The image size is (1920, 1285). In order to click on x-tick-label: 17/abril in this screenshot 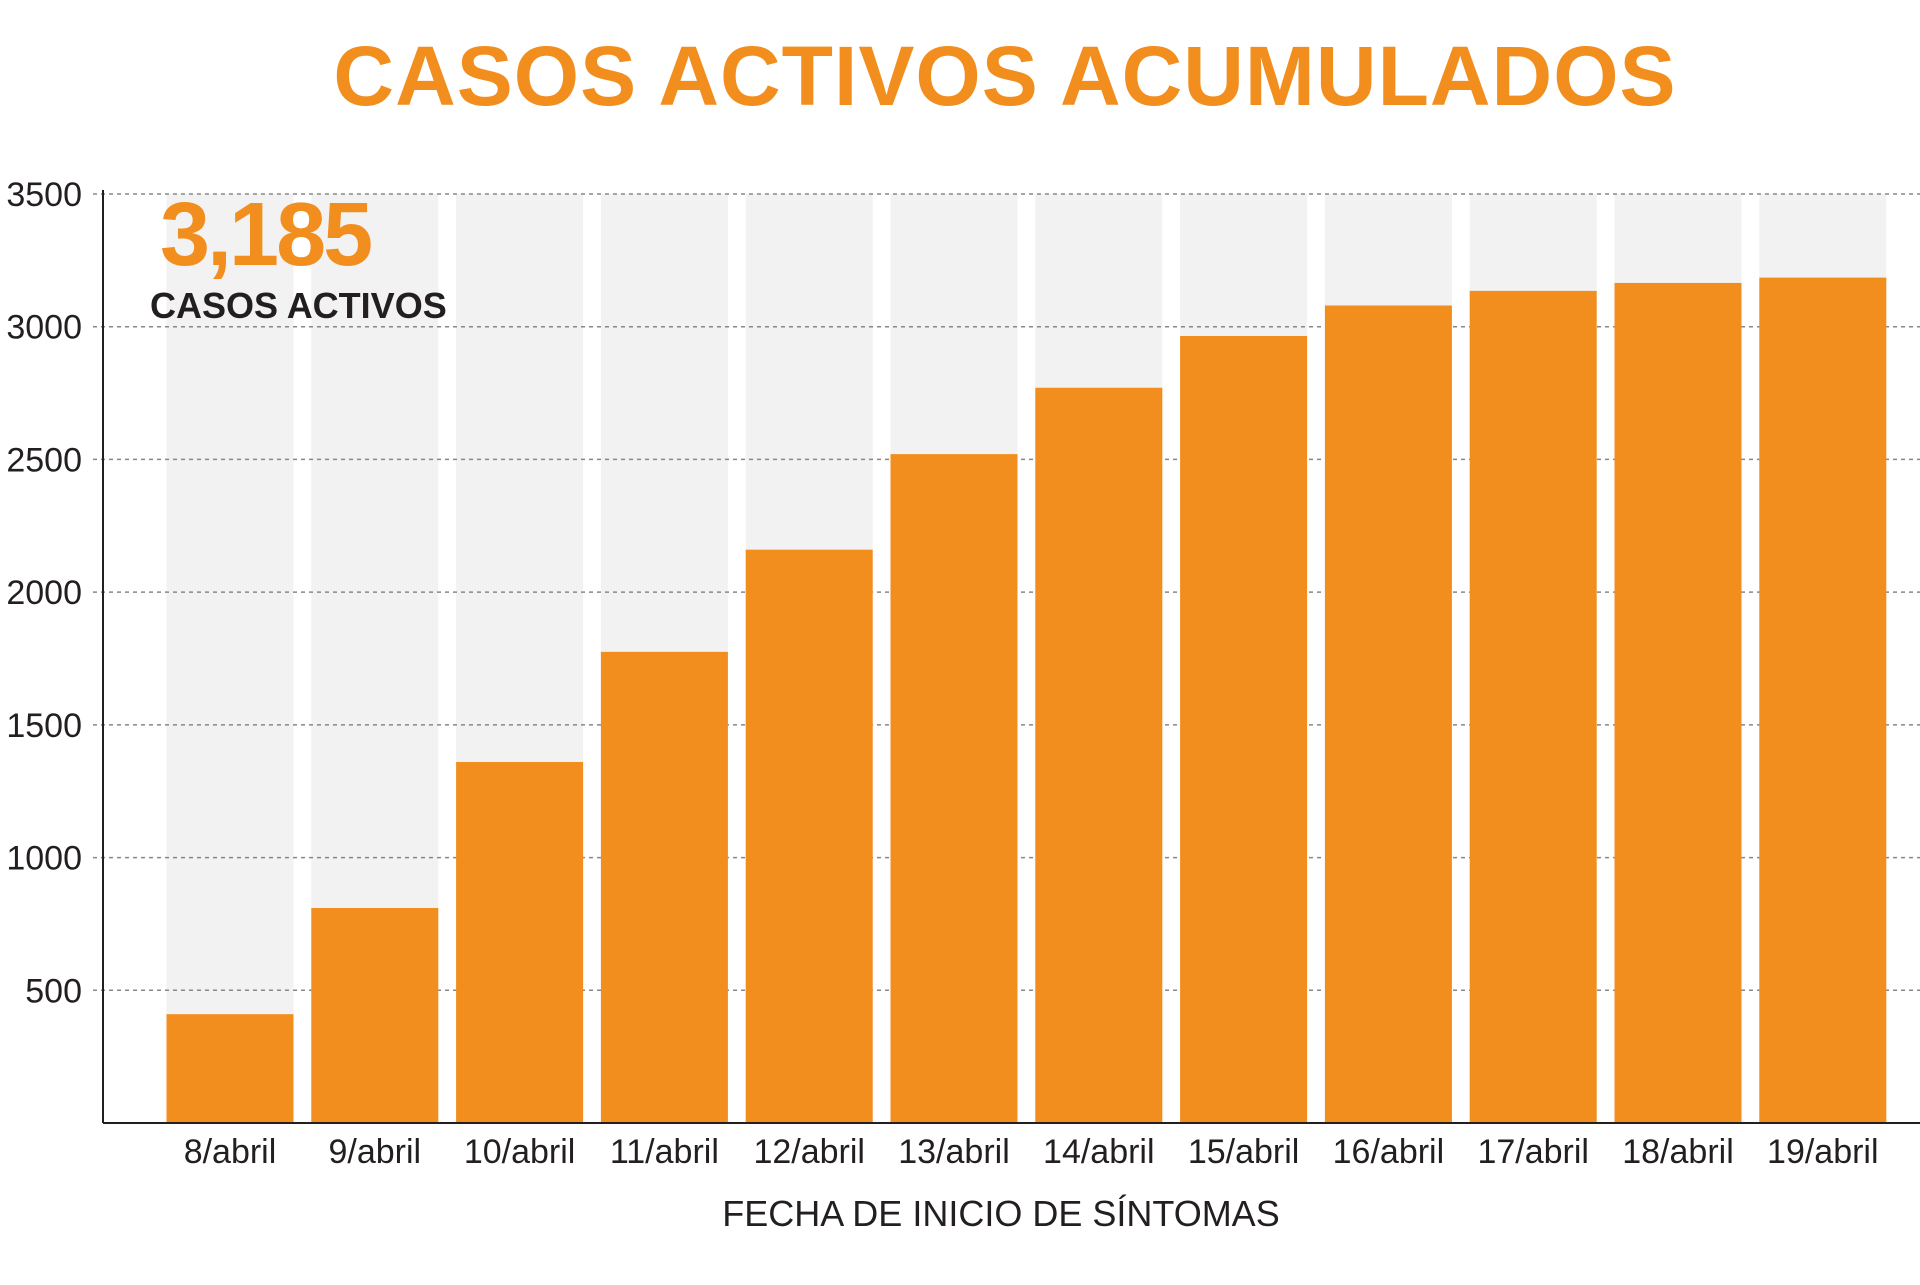, I will do `click(1533, 1152)`.